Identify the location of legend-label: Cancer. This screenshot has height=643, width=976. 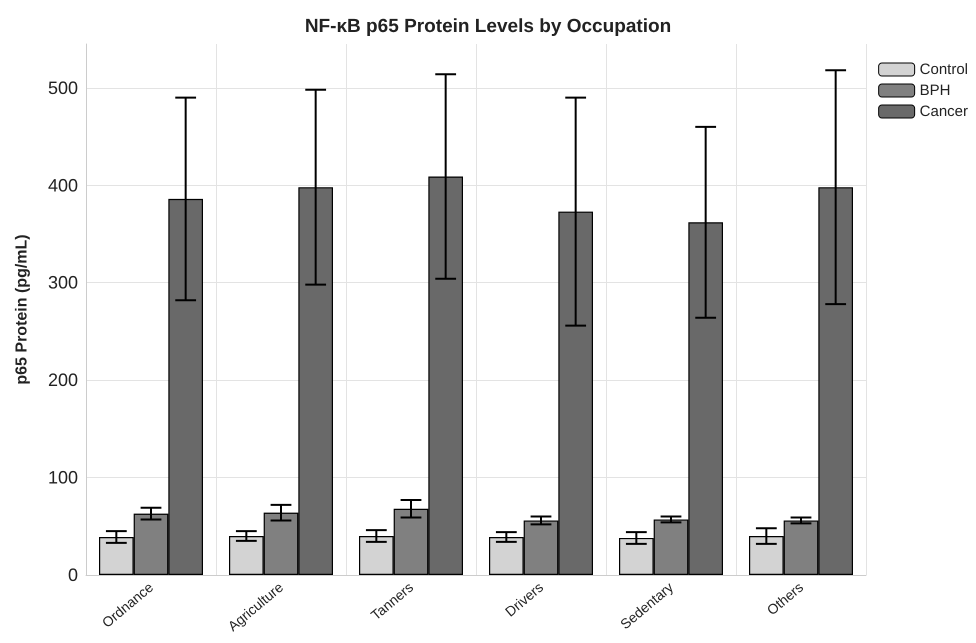
(944, 111).